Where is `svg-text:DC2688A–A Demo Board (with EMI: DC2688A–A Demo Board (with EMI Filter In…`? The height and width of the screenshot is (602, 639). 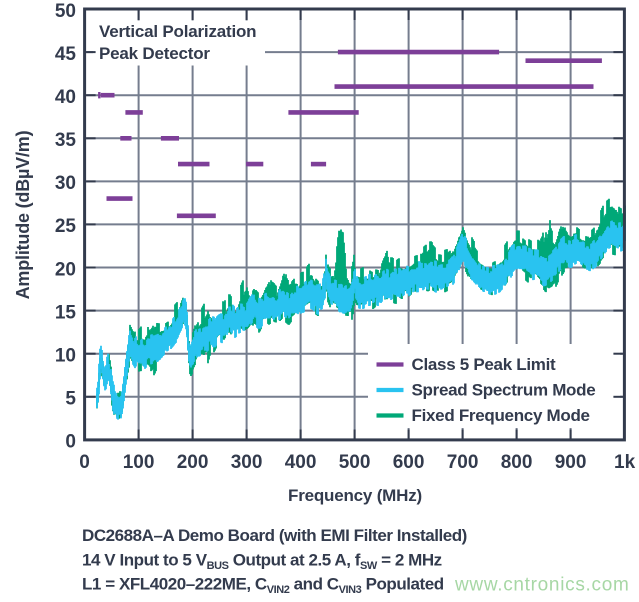 svg-text:DC2688A–A Demo Board (with EMI: DC2688A–A Demo Board (with EMI Filter In… is located at coordinates (274, 535).